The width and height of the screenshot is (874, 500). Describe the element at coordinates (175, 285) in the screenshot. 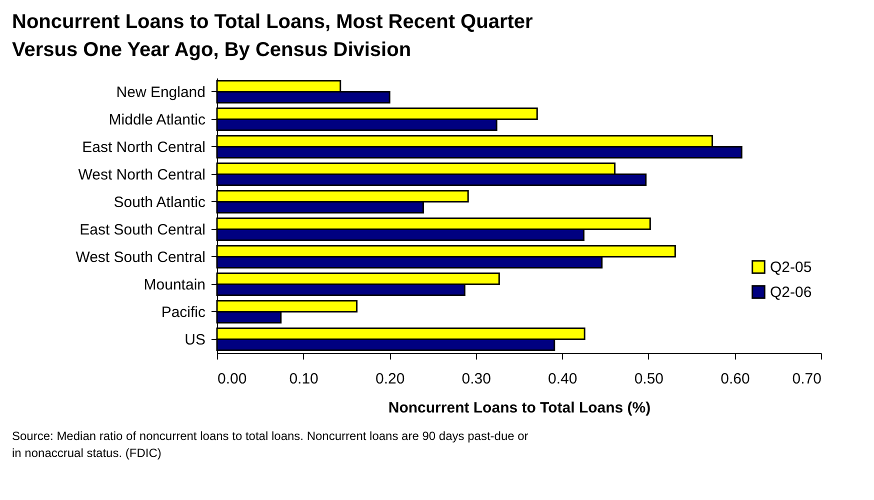

I see `y-tick-label: Mountain` at that location.